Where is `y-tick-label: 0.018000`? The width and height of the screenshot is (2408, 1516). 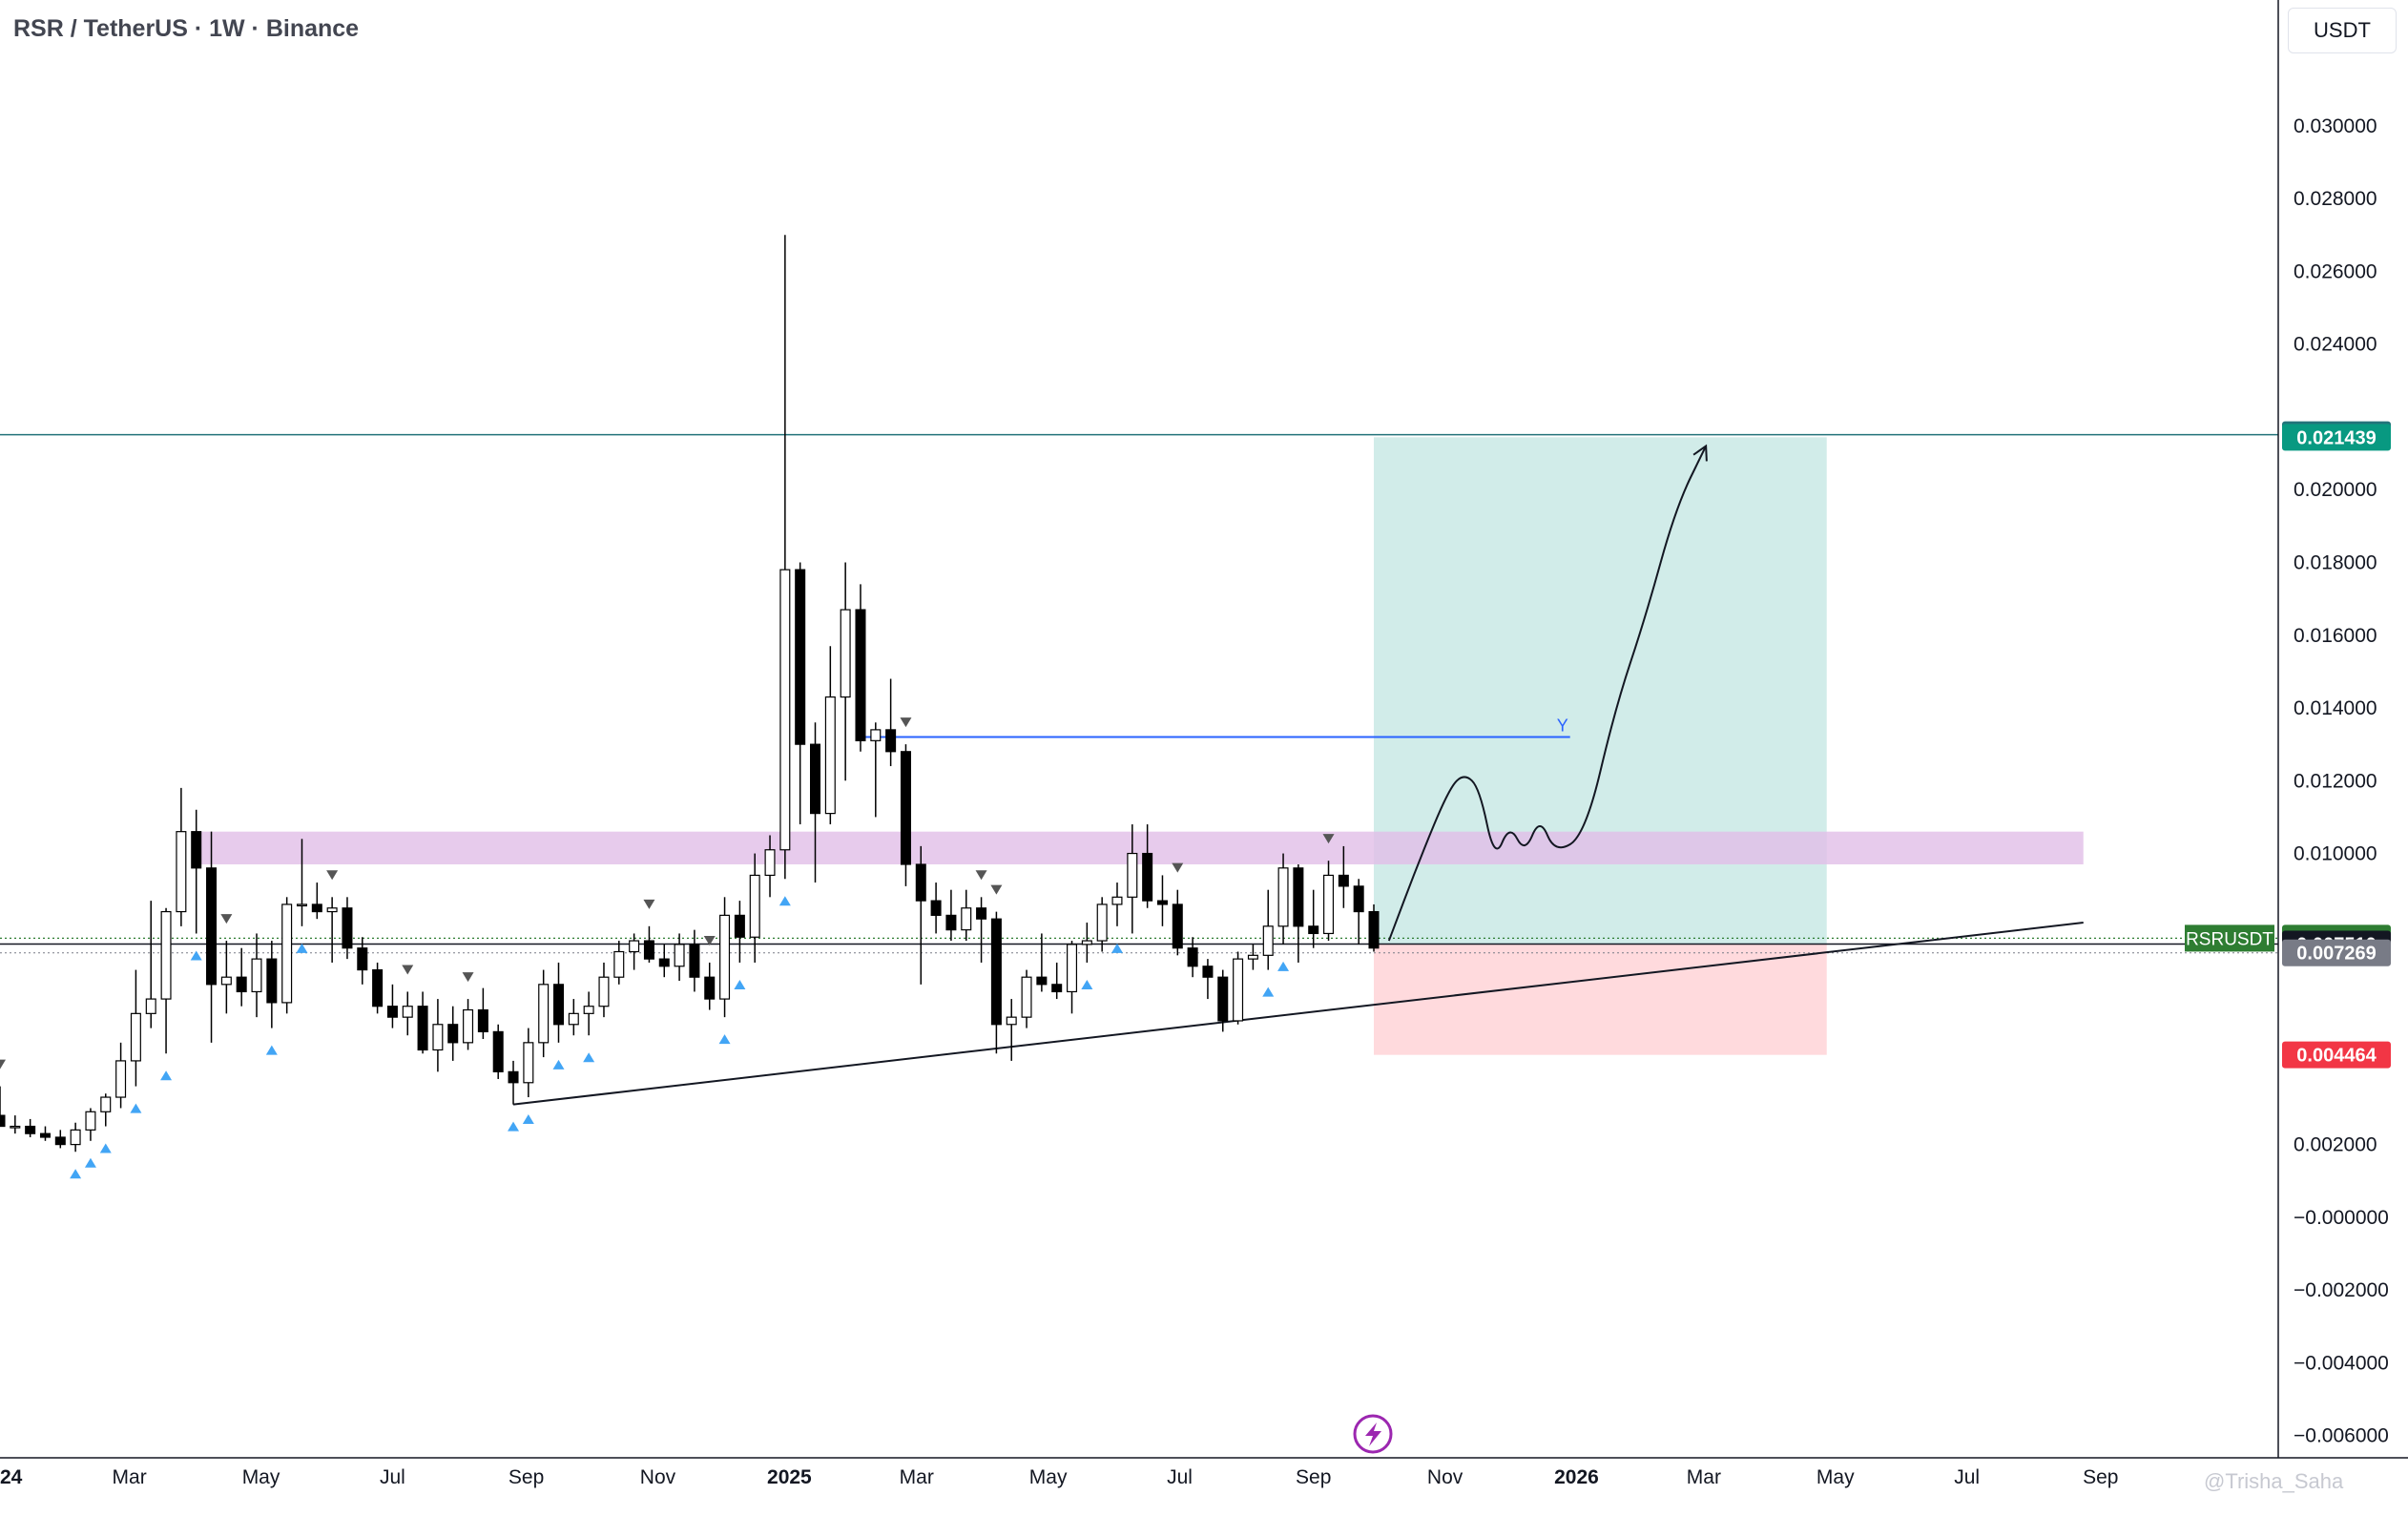 y-tick-label: 0.018000 is located at coordinates (2335, 562).